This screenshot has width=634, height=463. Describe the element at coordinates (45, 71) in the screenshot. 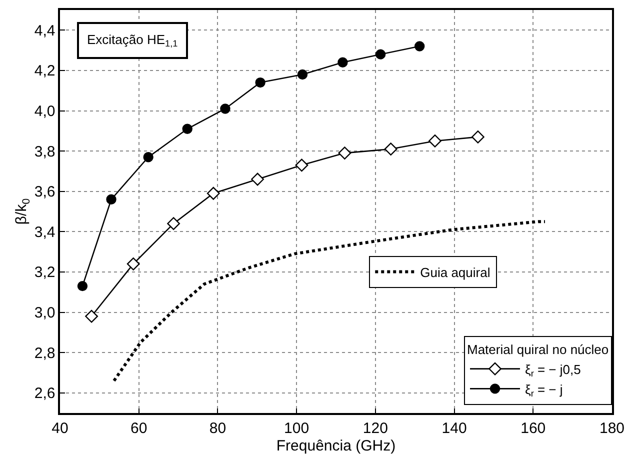

I see `y-tick-label: 4,2` at that location.